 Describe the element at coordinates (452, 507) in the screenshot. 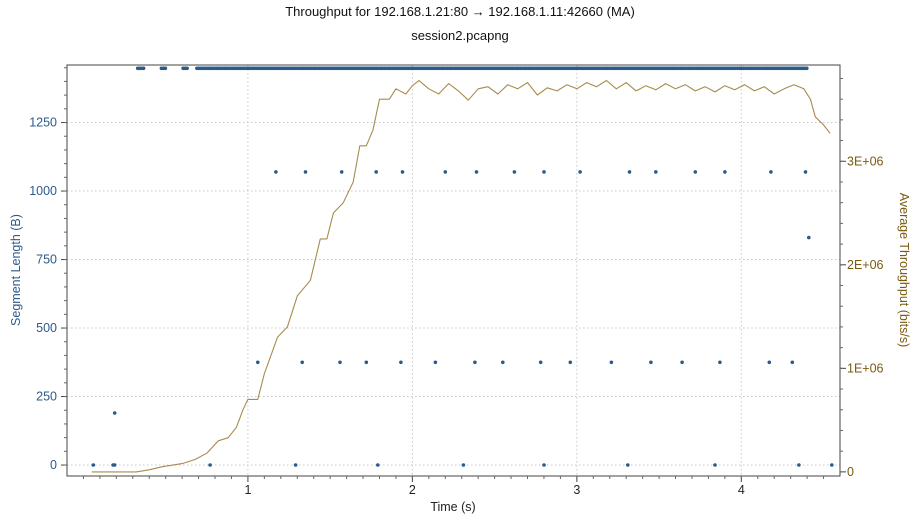

I see `x-axis-label: Time (s)` at that location.